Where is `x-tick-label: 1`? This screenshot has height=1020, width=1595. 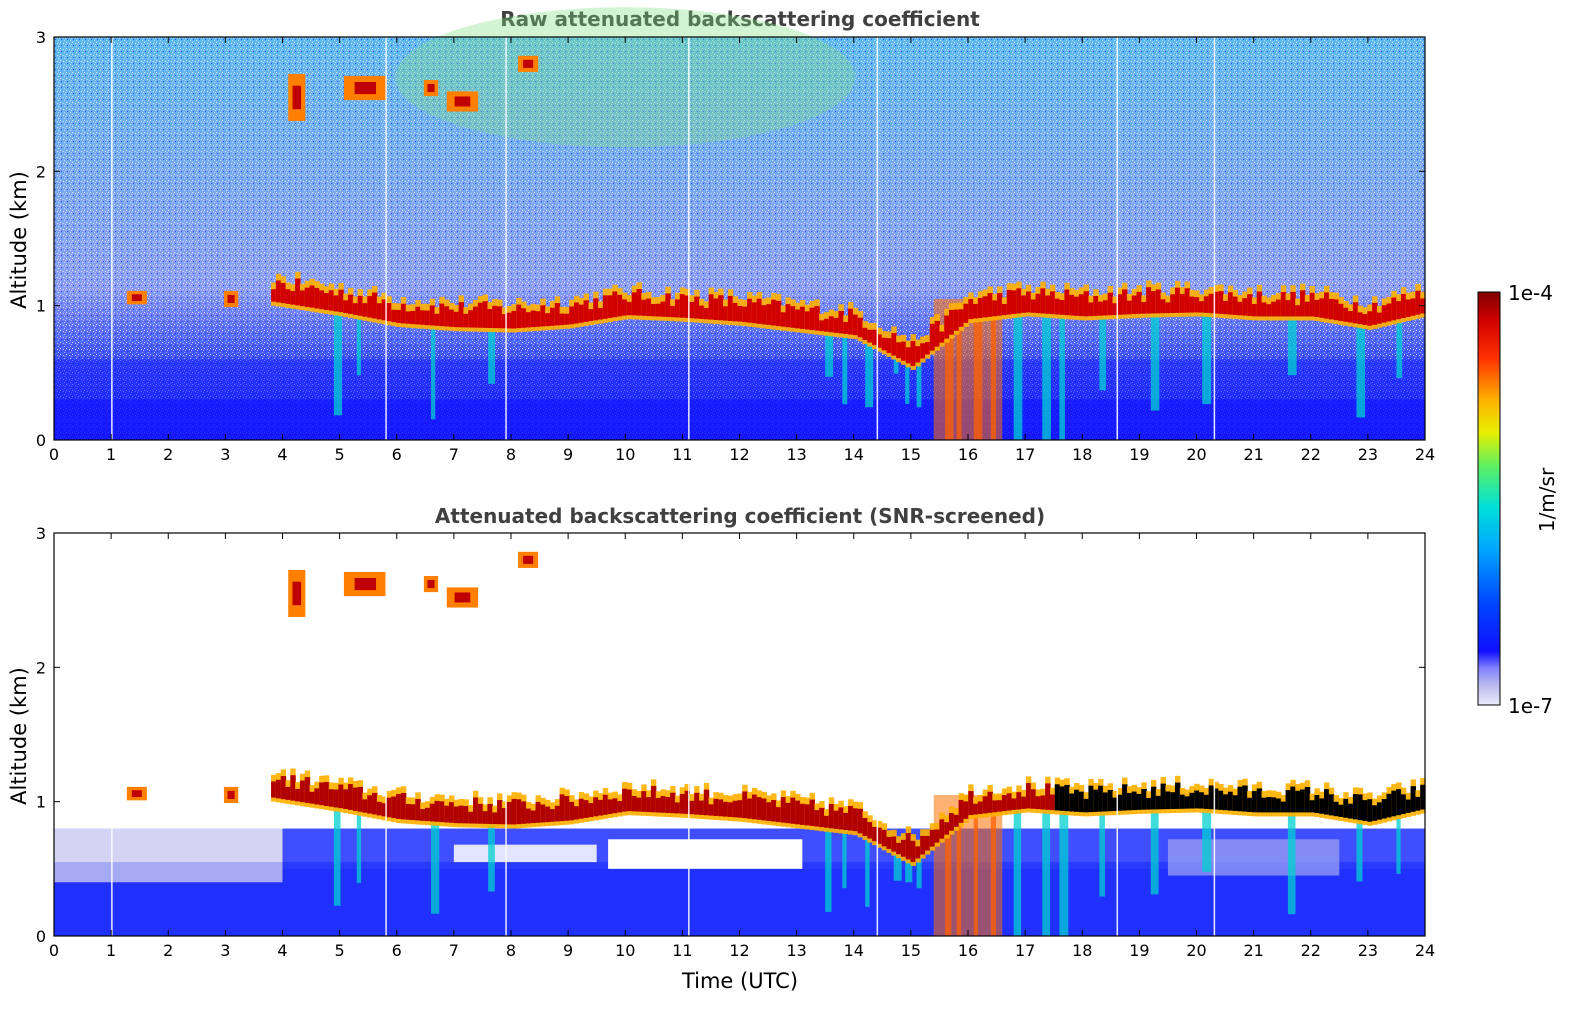
x-tick-label: 1 is located at coordinates (111, 950).